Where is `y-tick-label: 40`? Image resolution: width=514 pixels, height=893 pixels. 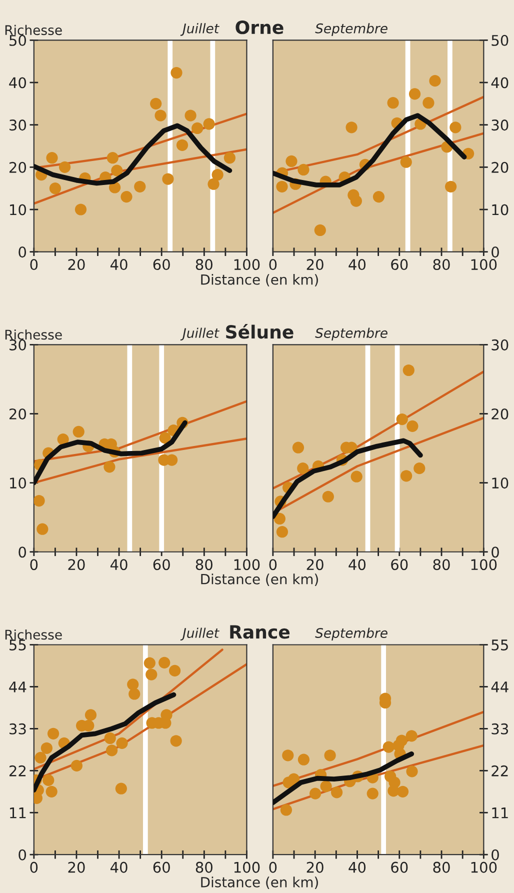
y-tick-label: 40 is located at coordinates (17, 82).